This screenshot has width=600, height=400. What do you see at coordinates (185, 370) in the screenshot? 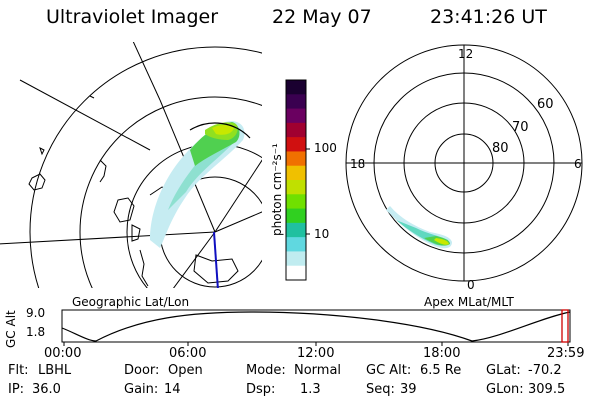
I see `status-door-value: Open` at bounding box center [185, 370].